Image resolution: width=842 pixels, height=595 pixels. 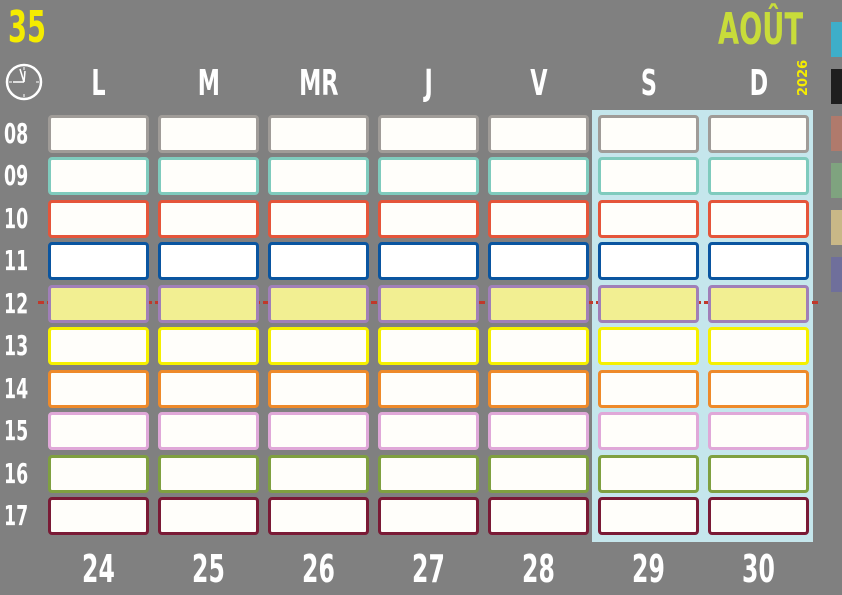 I want to click on hour-label: 16, so click(x=24, y=474).